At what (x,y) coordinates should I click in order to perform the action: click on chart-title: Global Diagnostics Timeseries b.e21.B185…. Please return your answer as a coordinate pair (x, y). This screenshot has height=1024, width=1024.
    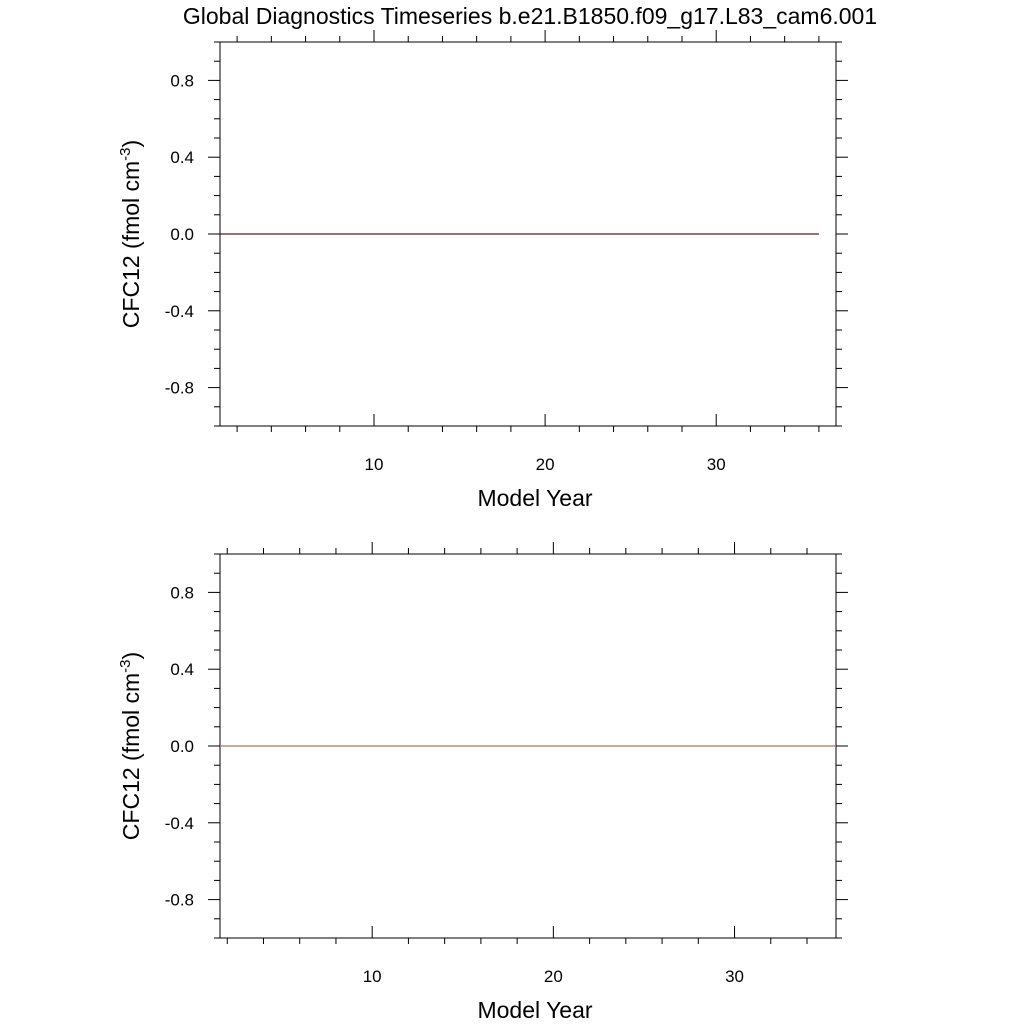
    Looking at the image, I should click on (530, 16).